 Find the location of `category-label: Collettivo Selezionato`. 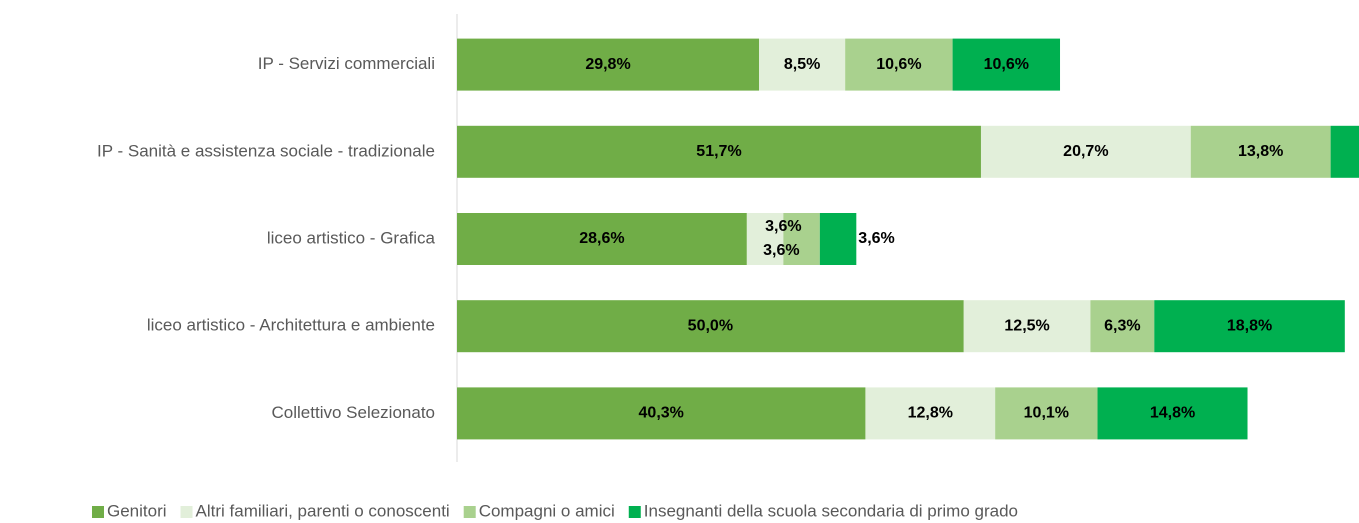

category-label: Collettivo Selezionato is located at coordinates (353, 412).